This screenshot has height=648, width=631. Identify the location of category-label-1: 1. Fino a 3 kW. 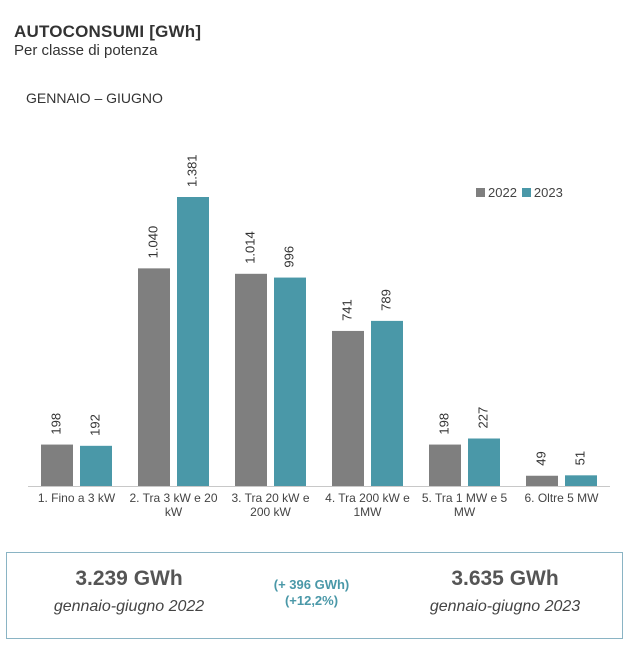
(77, 498).